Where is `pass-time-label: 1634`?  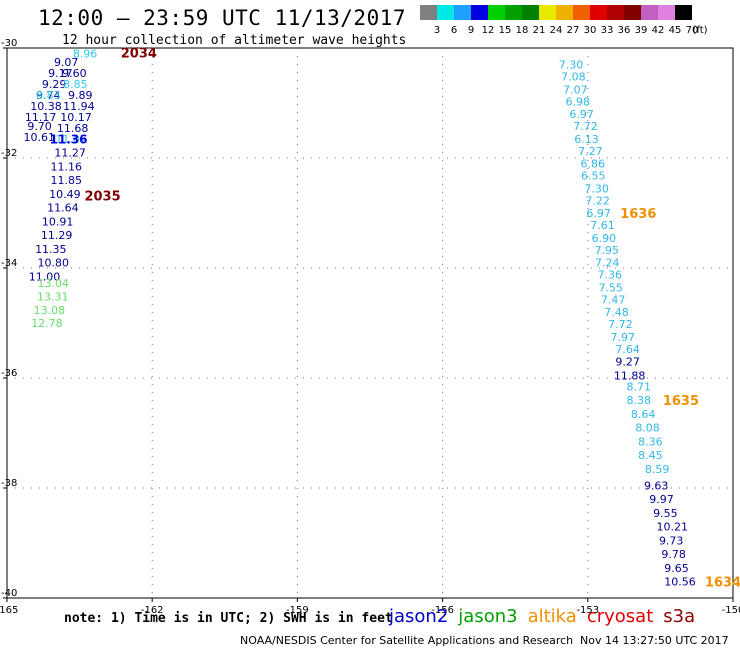
pass-time-label: 1634 is located at coordinates (722, 583).